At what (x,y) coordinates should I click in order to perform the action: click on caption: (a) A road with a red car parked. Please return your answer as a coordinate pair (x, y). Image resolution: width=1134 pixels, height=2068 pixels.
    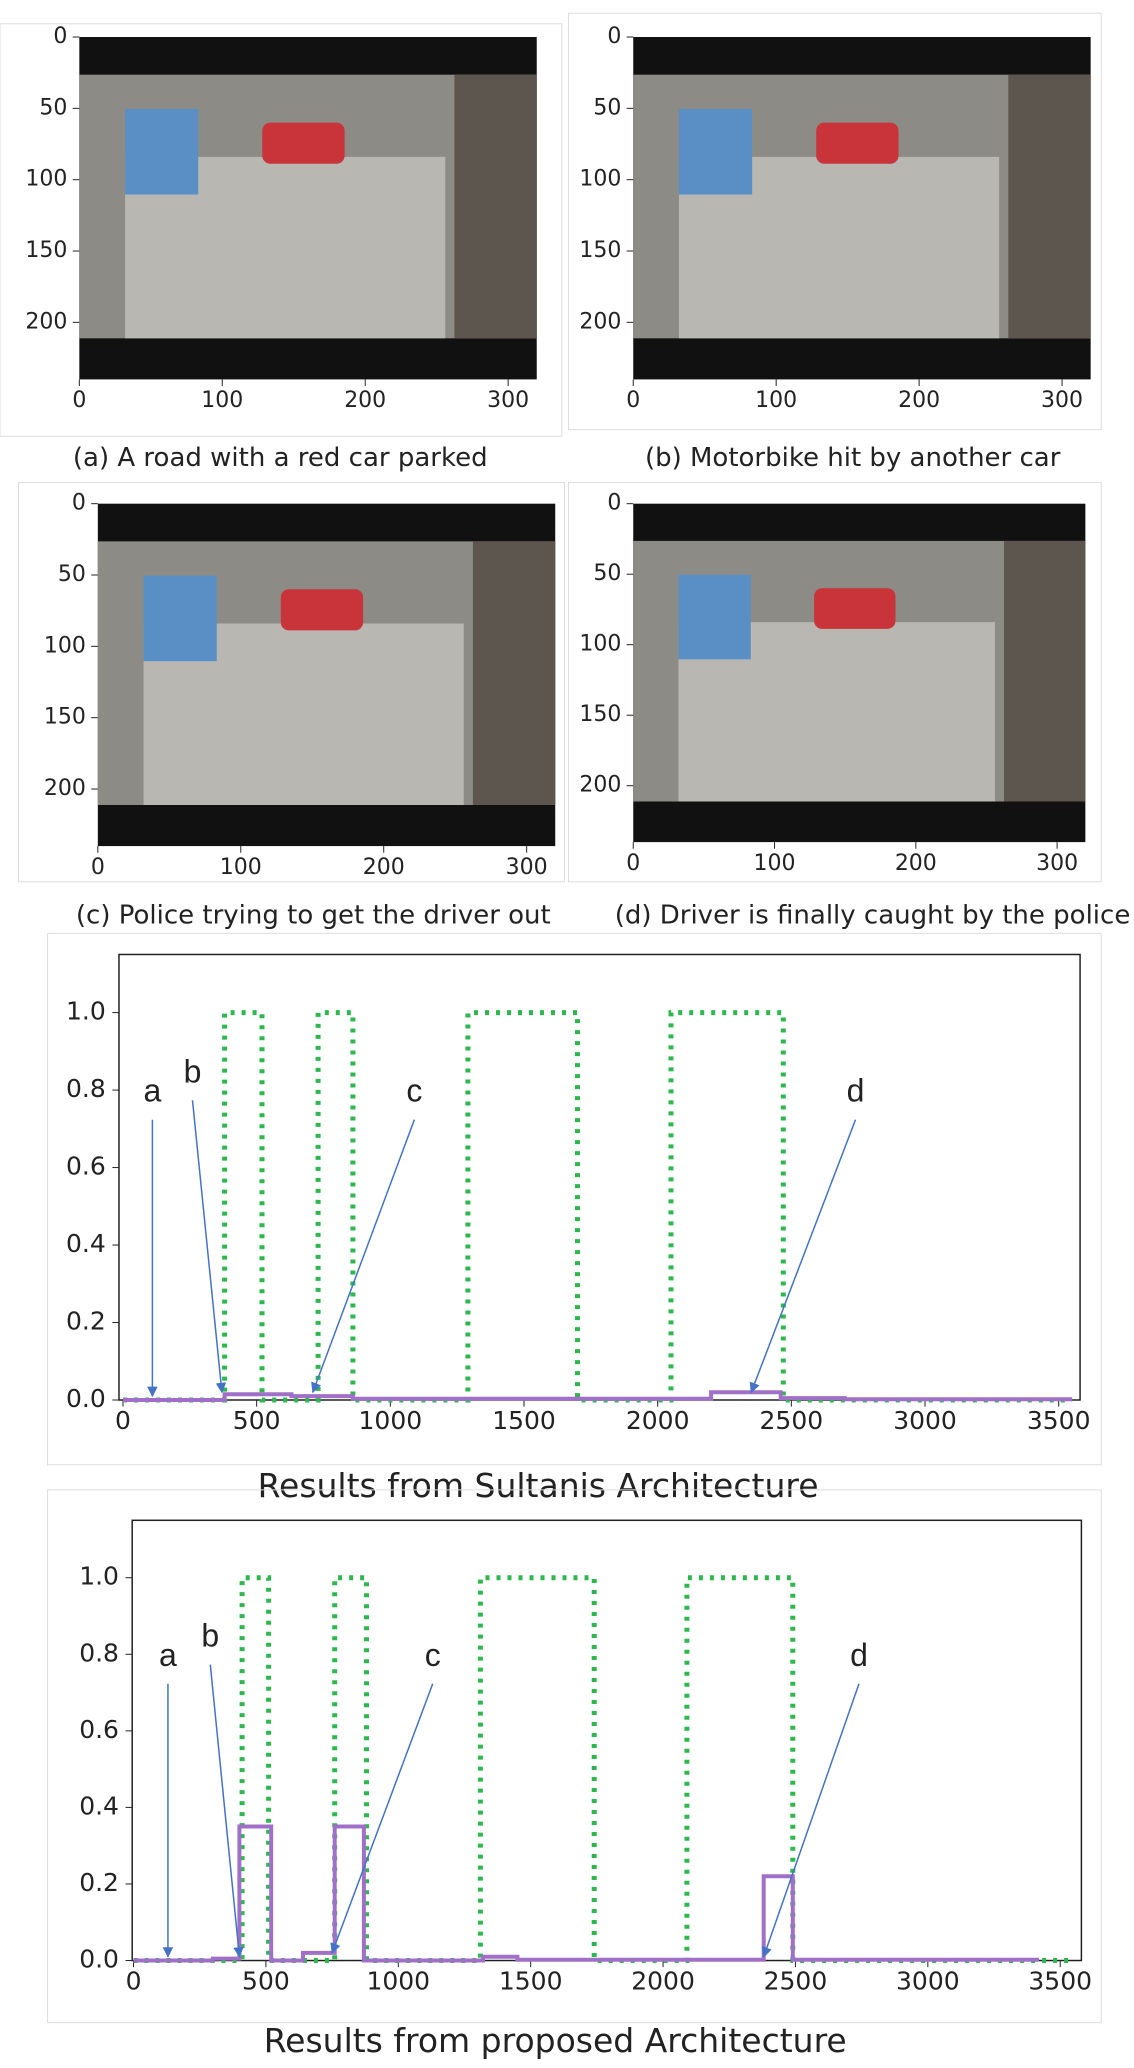
    Looking at the image, I should click on (280, 458).